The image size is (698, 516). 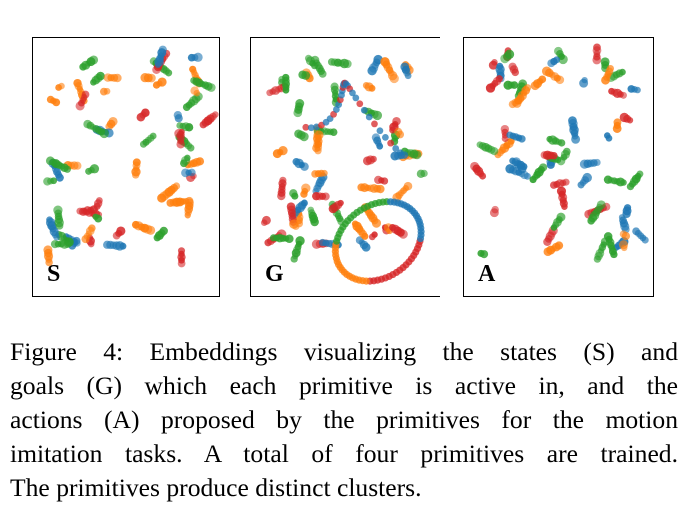 What do you see at coordinates (345, 167) in the screenshot?
I see `embedding-panel-goals: G` at bounding box center [345, 167].